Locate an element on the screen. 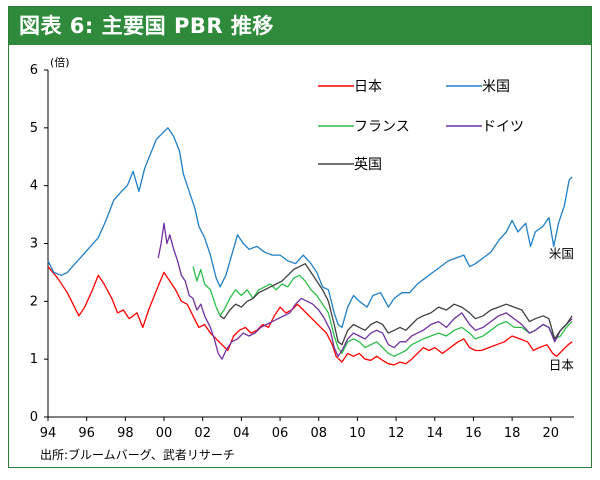 This screenshot has height=480, width=600. x-tick-label: 18 is located at coordinates (512, 433).